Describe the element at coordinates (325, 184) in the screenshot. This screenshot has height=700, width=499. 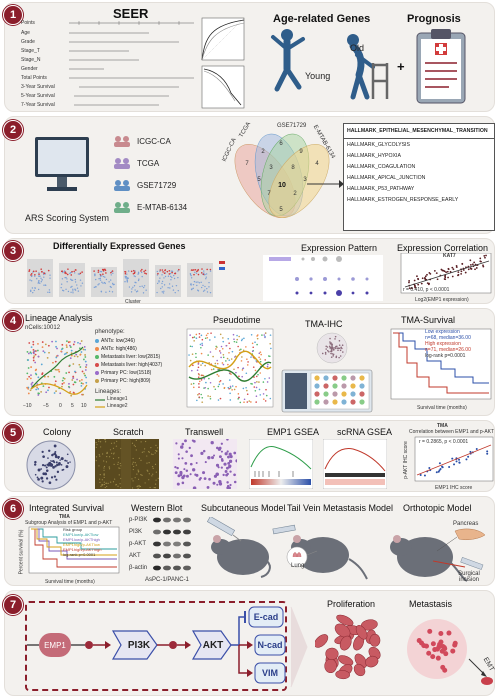
I see `venn-arrow` at that location.